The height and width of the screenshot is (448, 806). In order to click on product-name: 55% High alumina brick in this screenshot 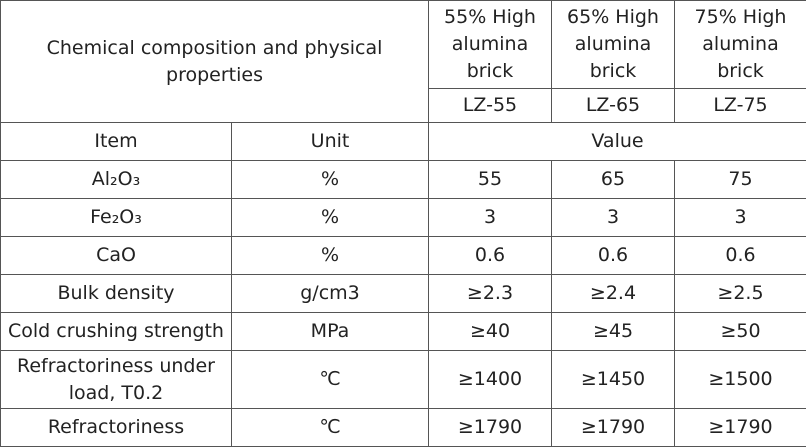, I will do `click(490, 44)`.